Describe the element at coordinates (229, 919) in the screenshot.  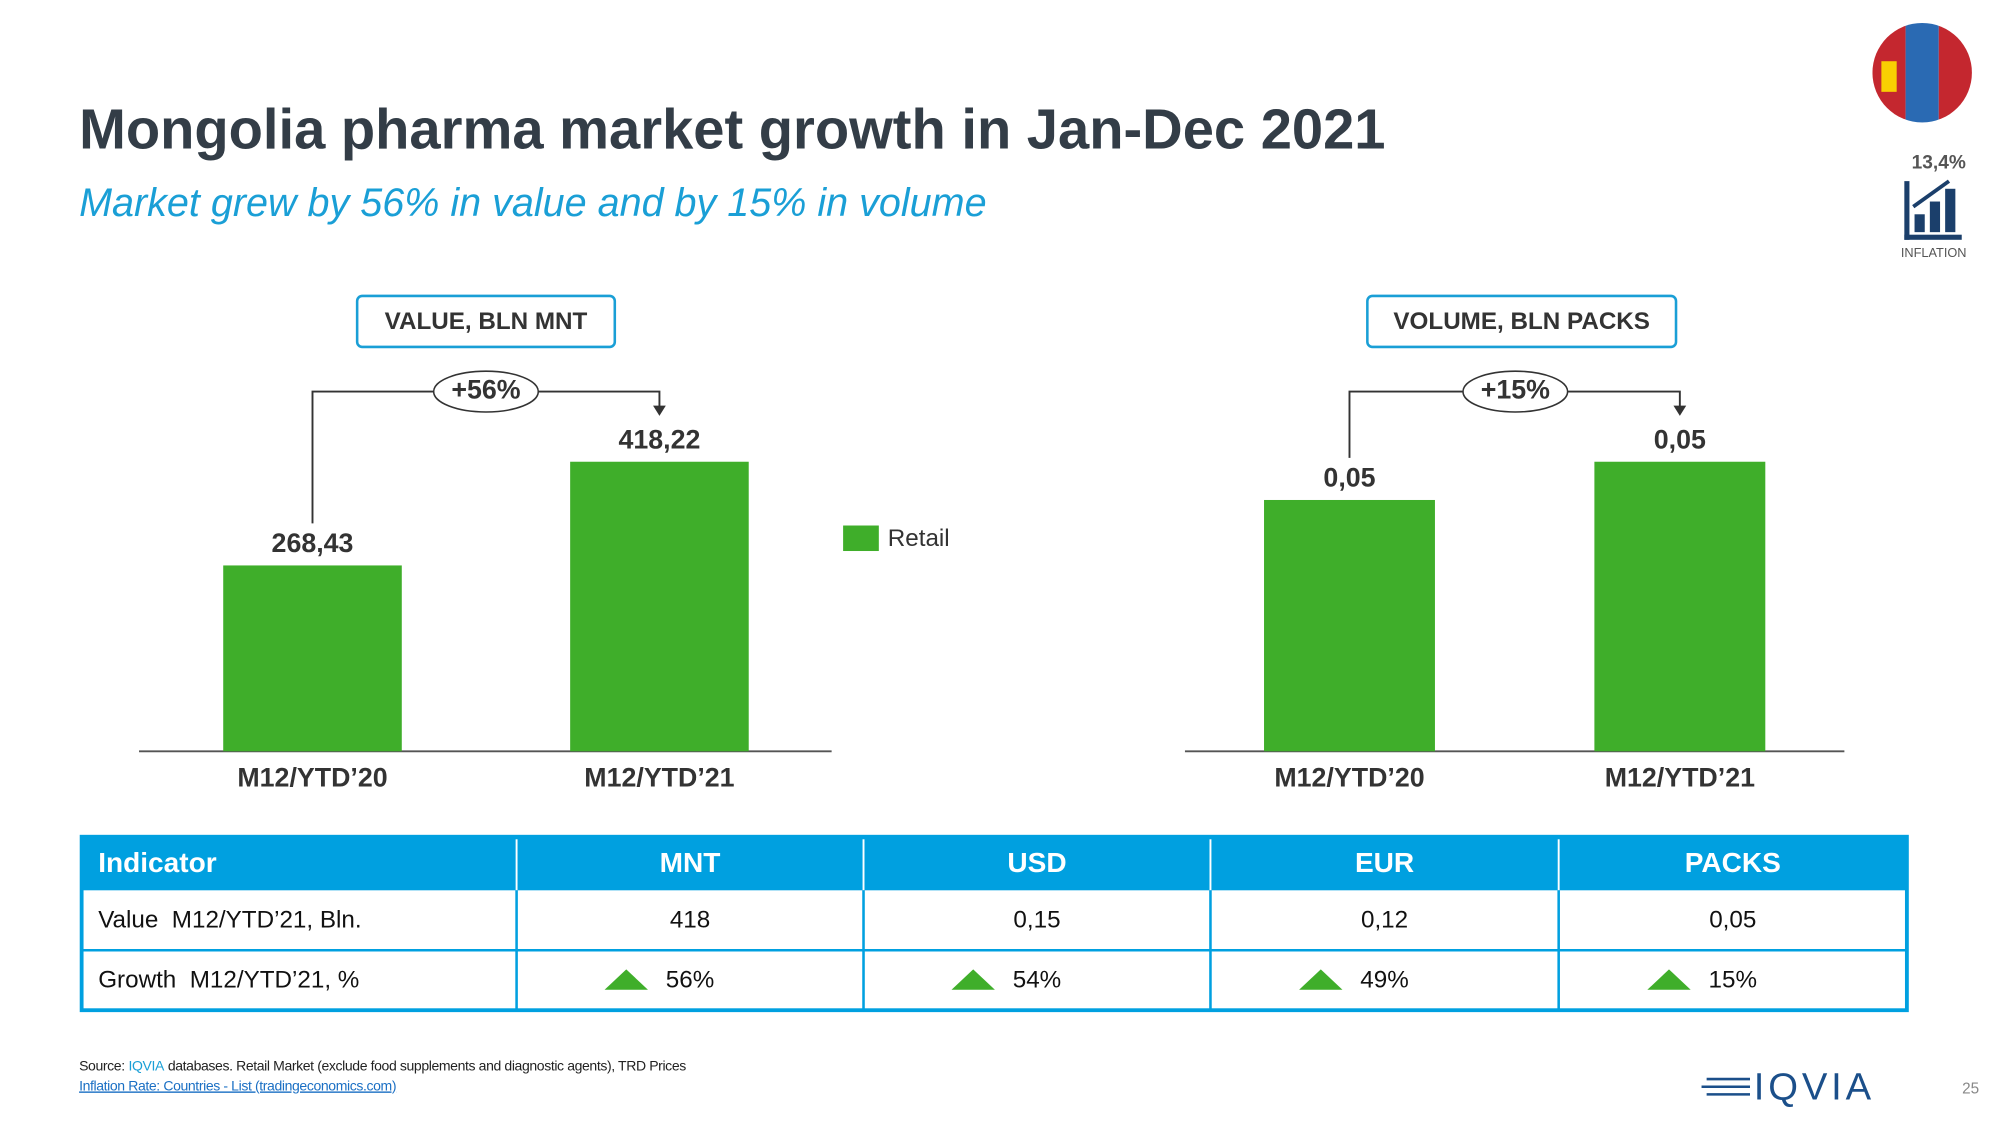
I see `table-cell: Value M12/YTD’21, Bln.` at that location.